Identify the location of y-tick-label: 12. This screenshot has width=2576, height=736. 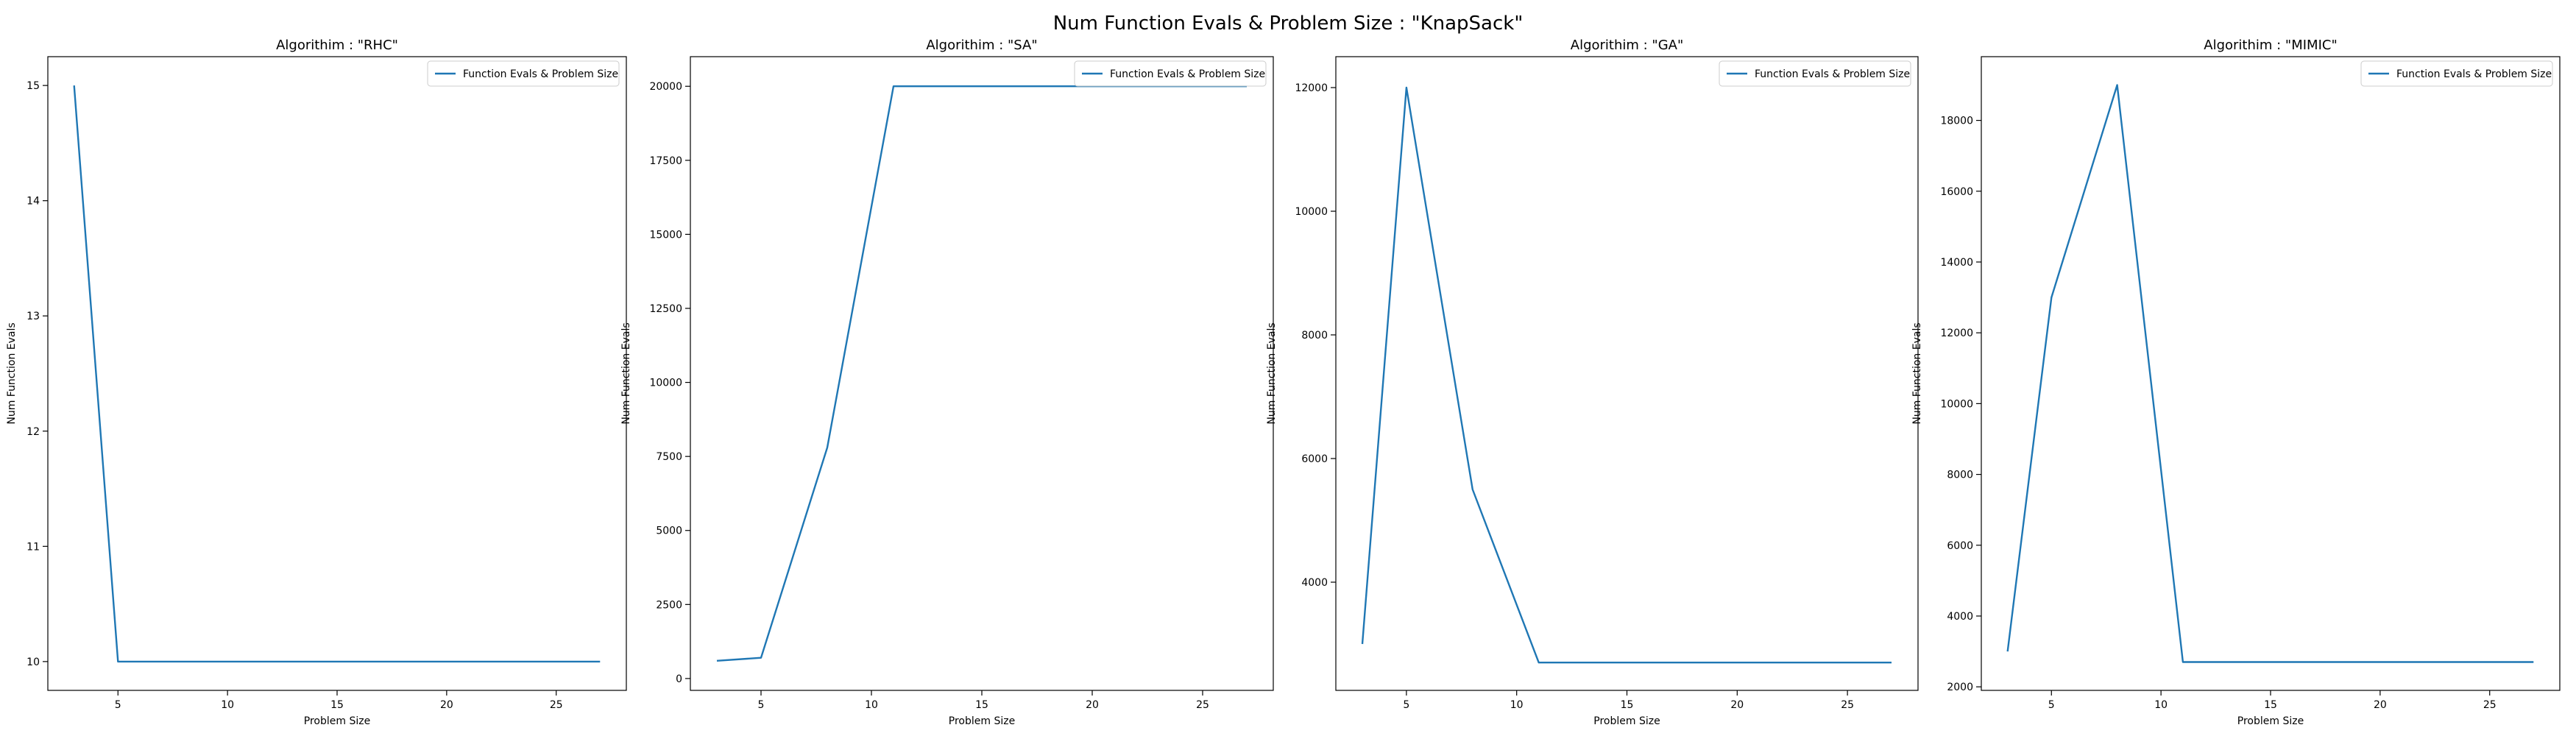
(33, 432).